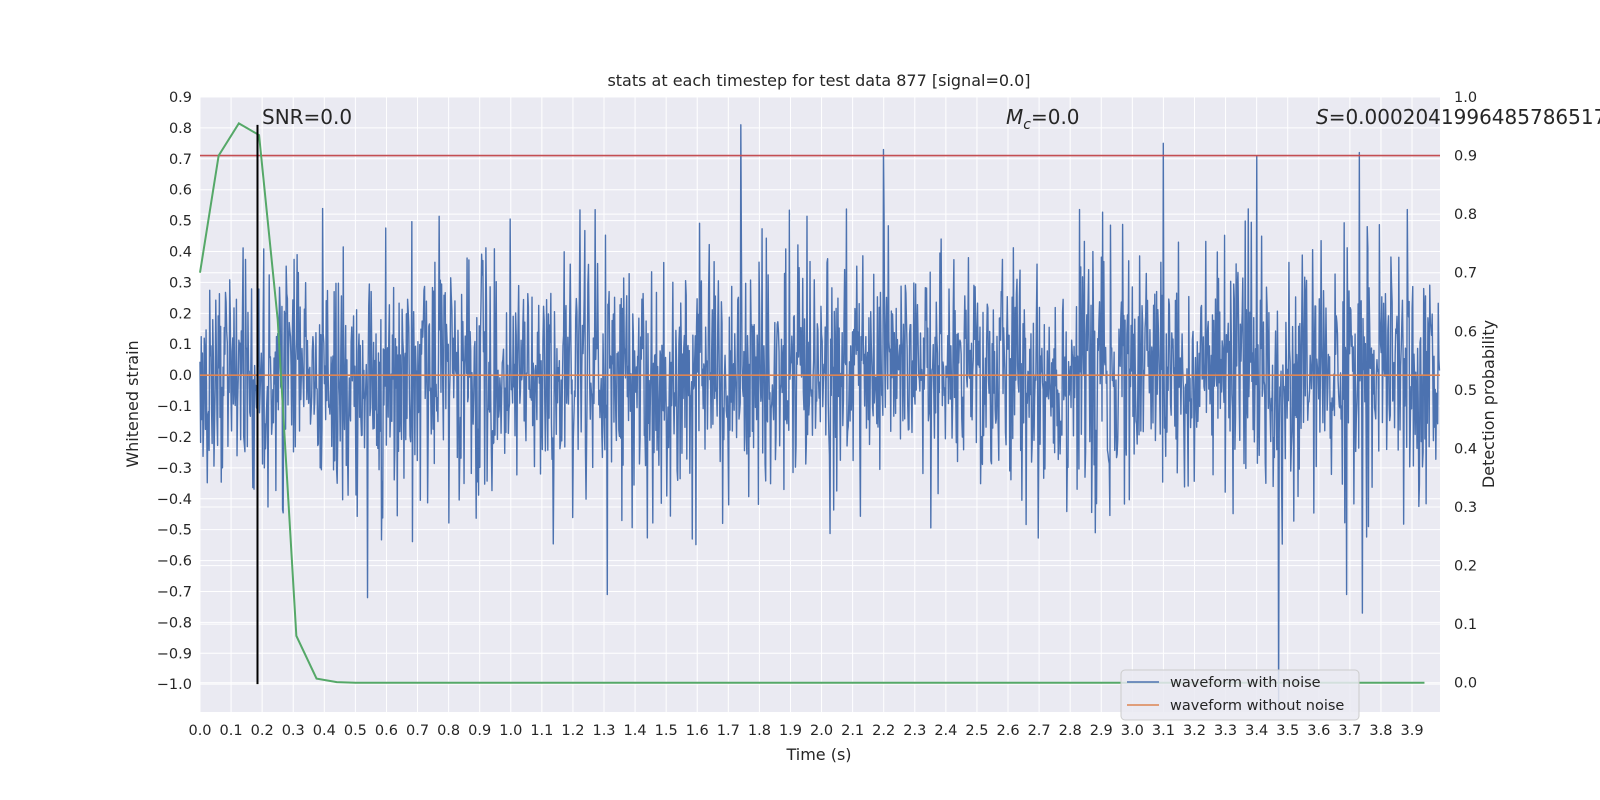  What do you see at coordinates (180, 345) in the screenshot?
I see `y-tick-label: 0.1` at bounding box center [180, 345].